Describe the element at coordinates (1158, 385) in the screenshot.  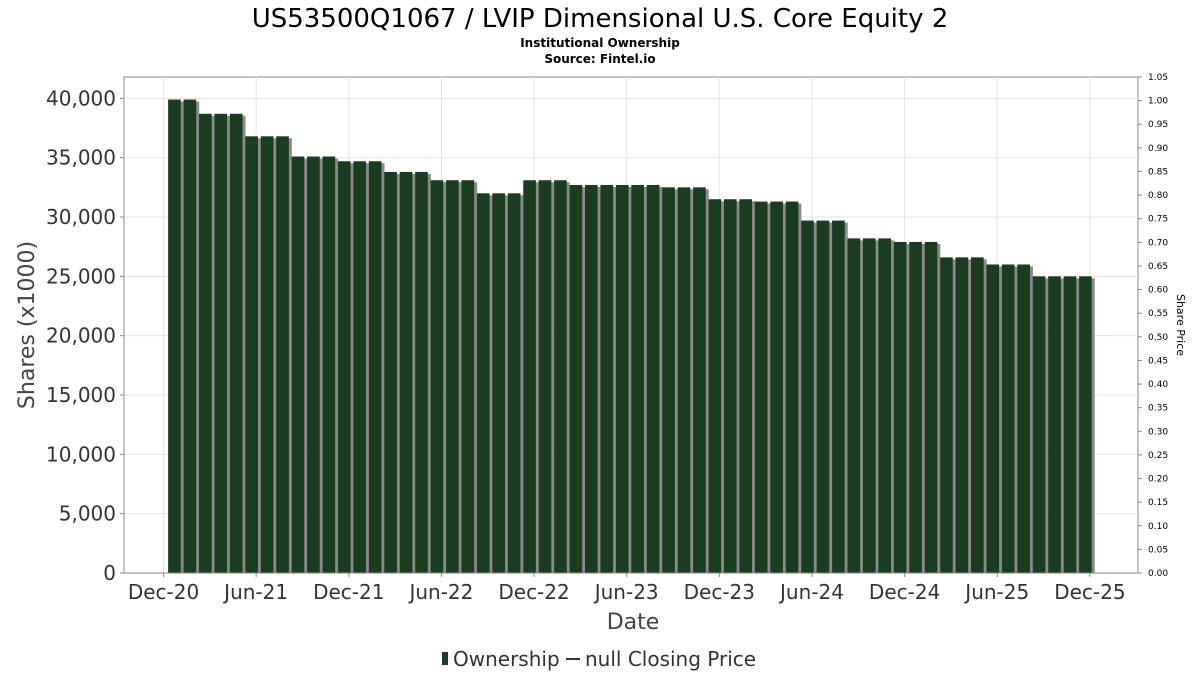
I see `right-tick-label: 0.40` at that location.